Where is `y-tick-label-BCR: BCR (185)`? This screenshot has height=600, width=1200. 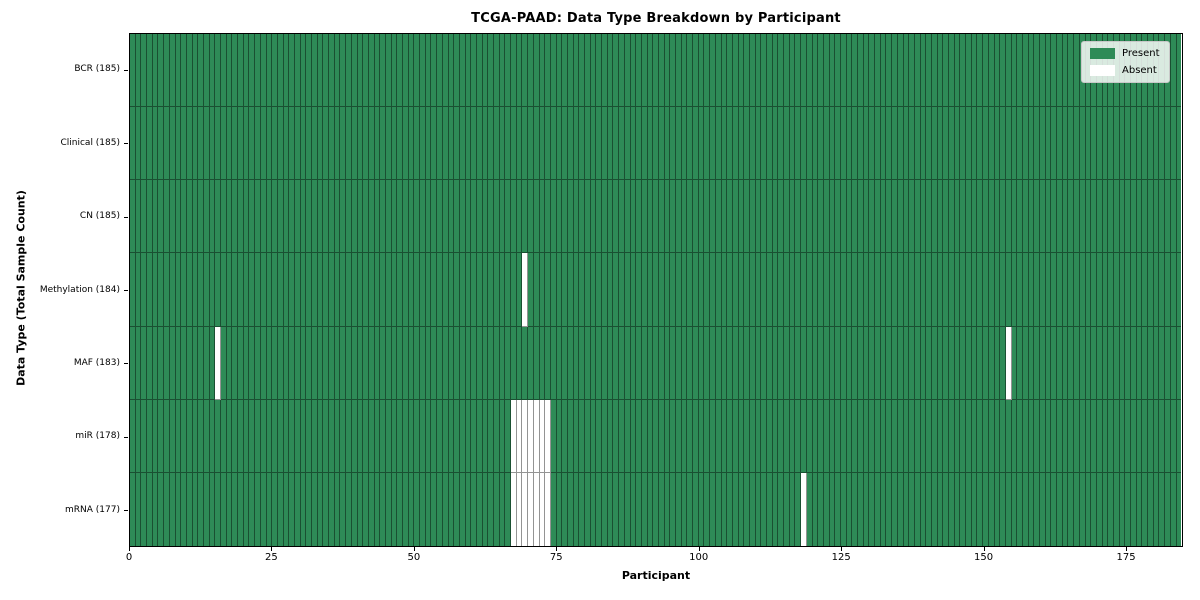
y-tick-label-BCR: BCR (185) is located at coordinates (97, 69).